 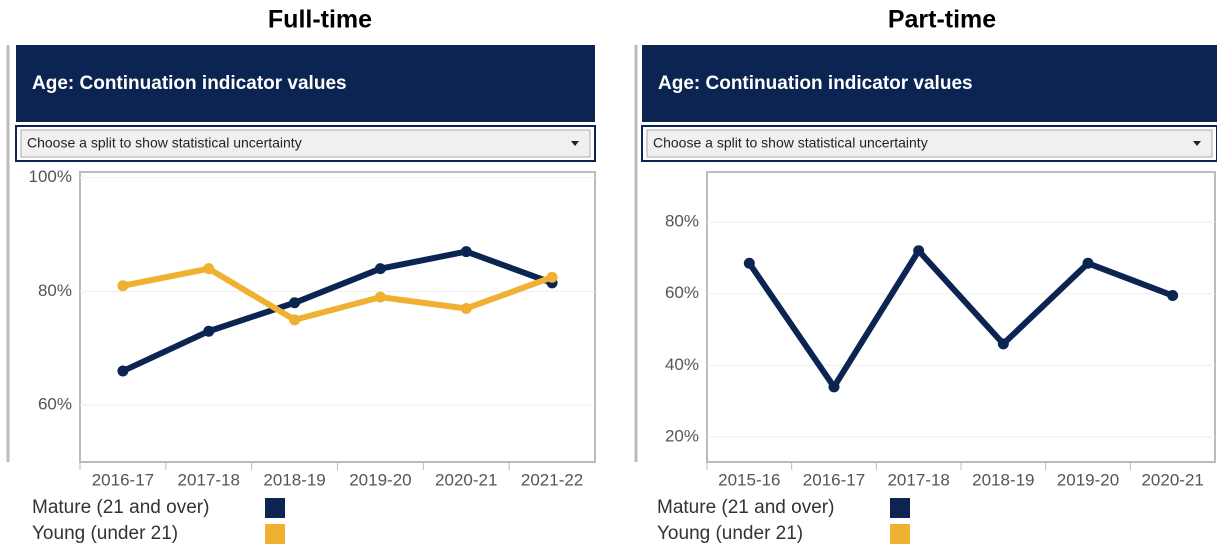 I want to click on y-tick-label: 20%, so click(x=682, y=435).